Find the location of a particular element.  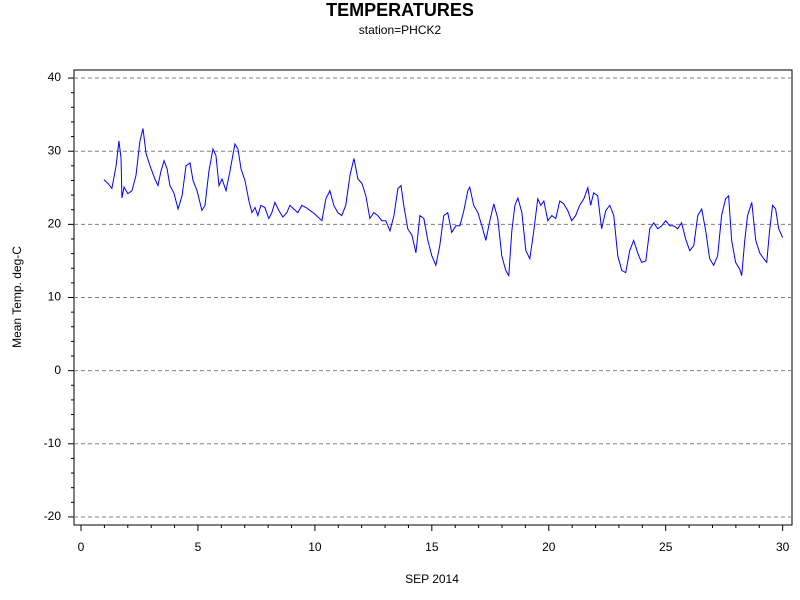

y-tick-label: 0 is located at coordinates (57, 370).